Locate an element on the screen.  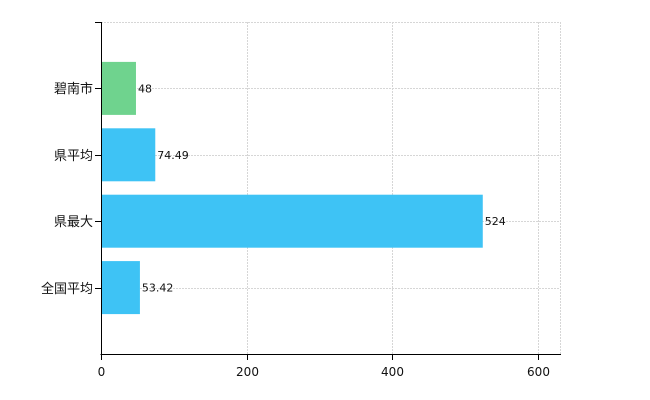
bar-value-label: 524 is located at coordinates (495, 221).